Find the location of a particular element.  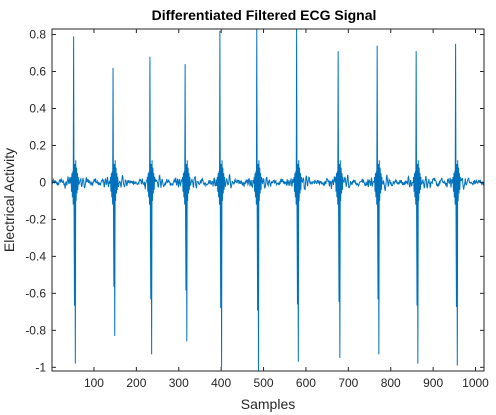

y-tick-label: 0.6 is located at coordinates (37, 72).